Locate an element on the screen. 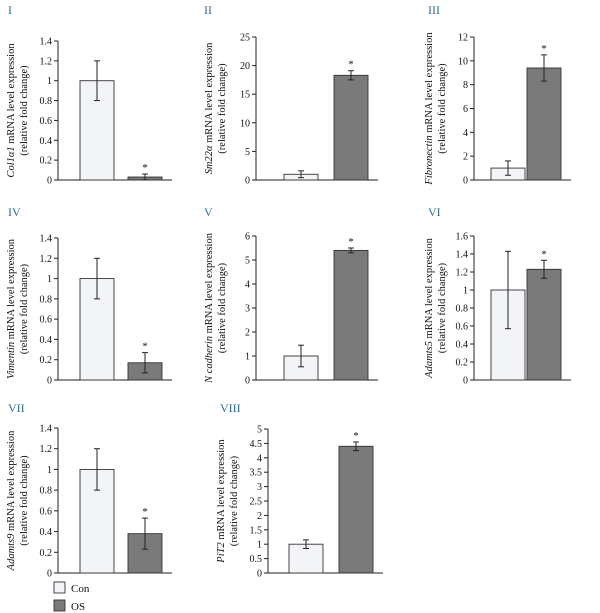 The width and height of the screenshot is (600, 613). y-tick-label: 0.5 is located at coordinates (256, 559).